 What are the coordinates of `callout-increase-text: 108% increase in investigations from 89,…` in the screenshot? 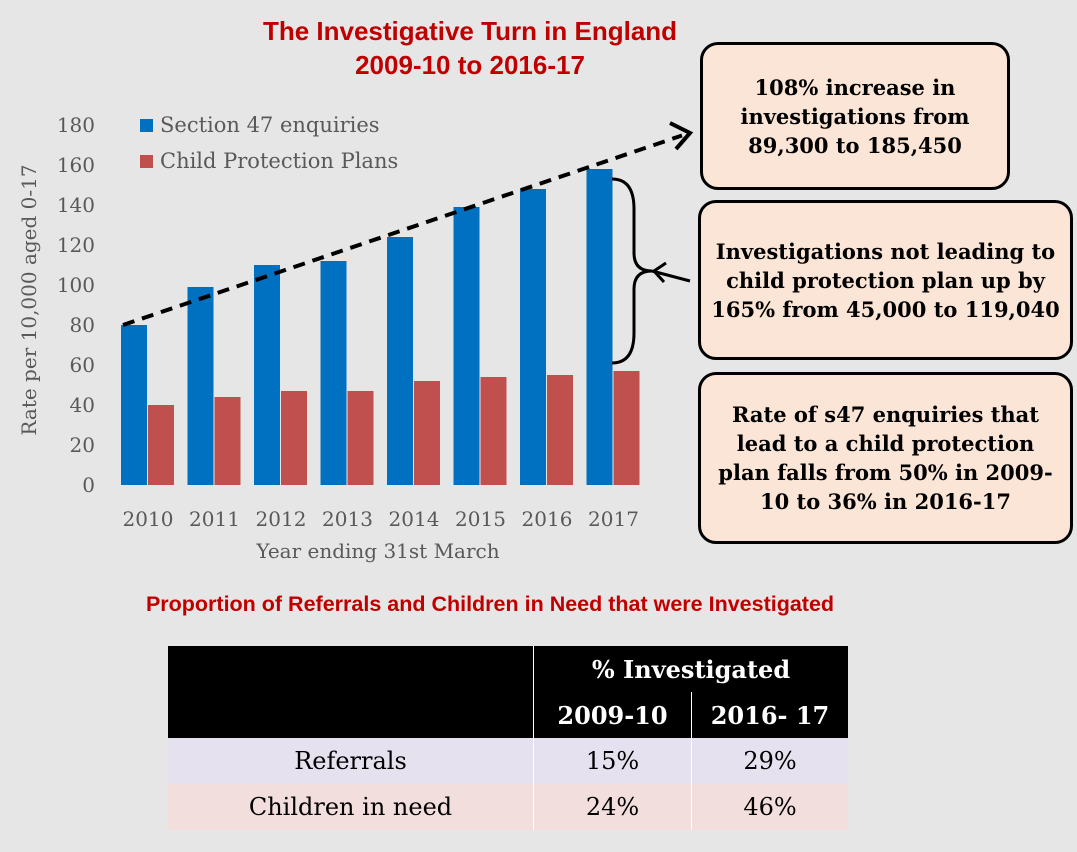 It's located at (855, 116).